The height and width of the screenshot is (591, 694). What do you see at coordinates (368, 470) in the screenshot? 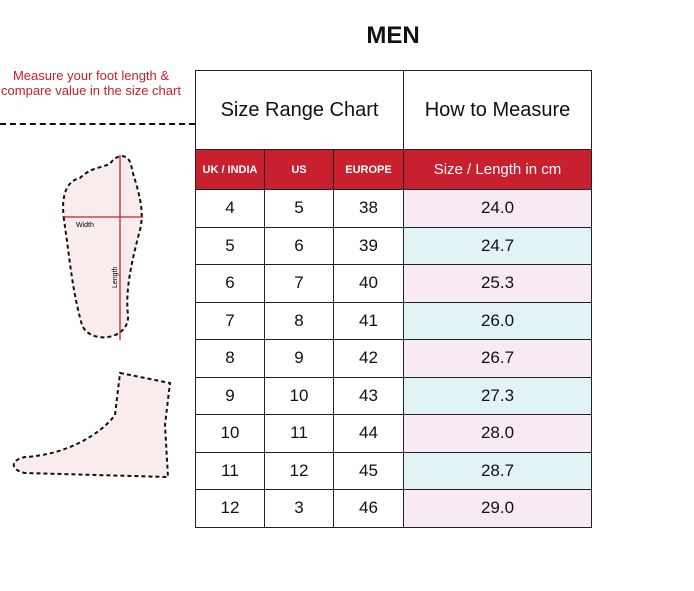
I see `table-cell: 45` at bounding box center [368, 470].